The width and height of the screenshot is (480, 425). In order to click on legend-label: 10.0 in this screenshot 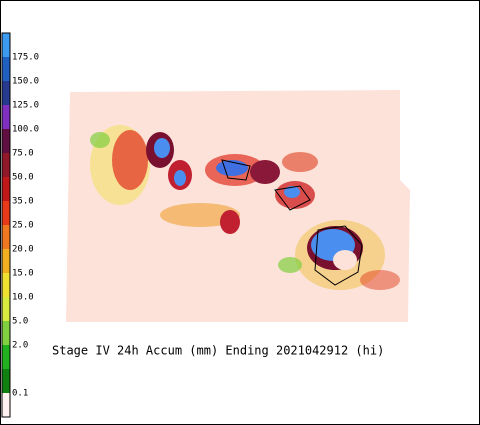, I will do `click(23, 298)`.